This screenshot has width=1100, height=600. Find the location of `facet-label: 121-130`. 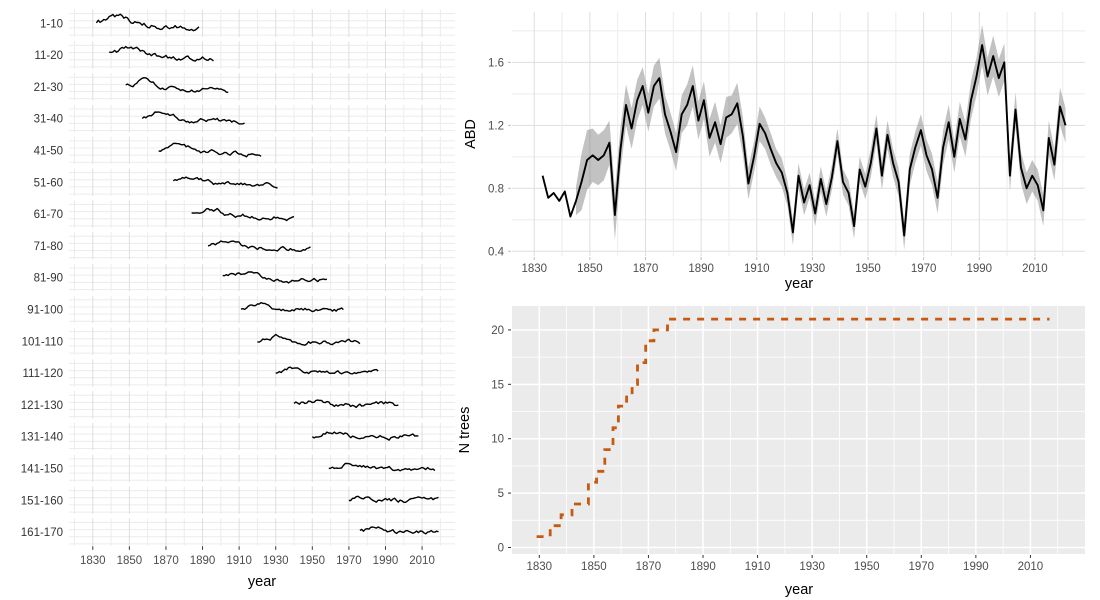

facet-label: 121-130 is located at coordinates (42, 406).